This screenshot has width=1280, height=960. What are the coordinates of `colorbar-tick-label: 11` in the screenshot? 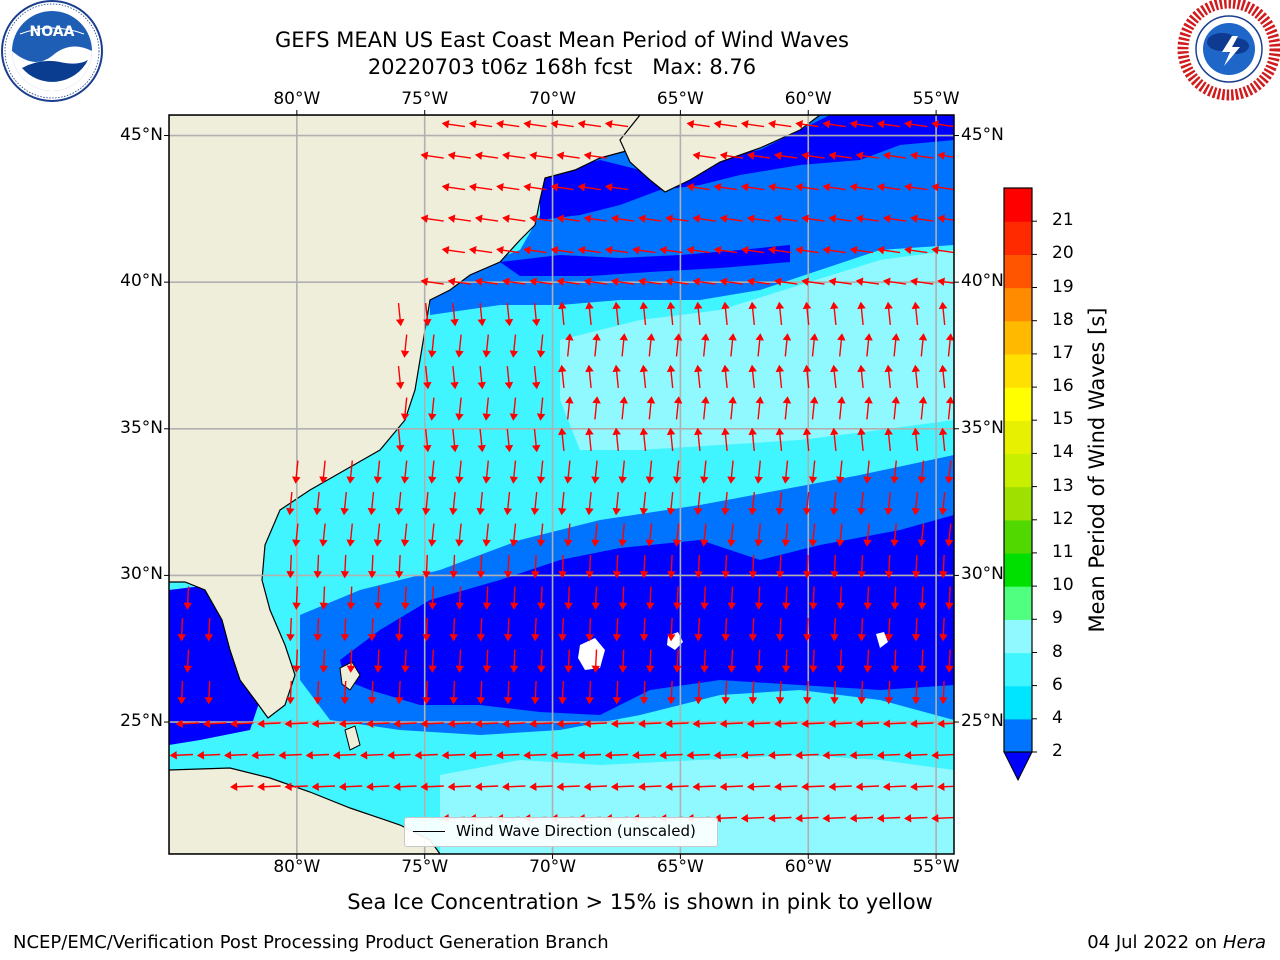 It's located at (1063, 551).